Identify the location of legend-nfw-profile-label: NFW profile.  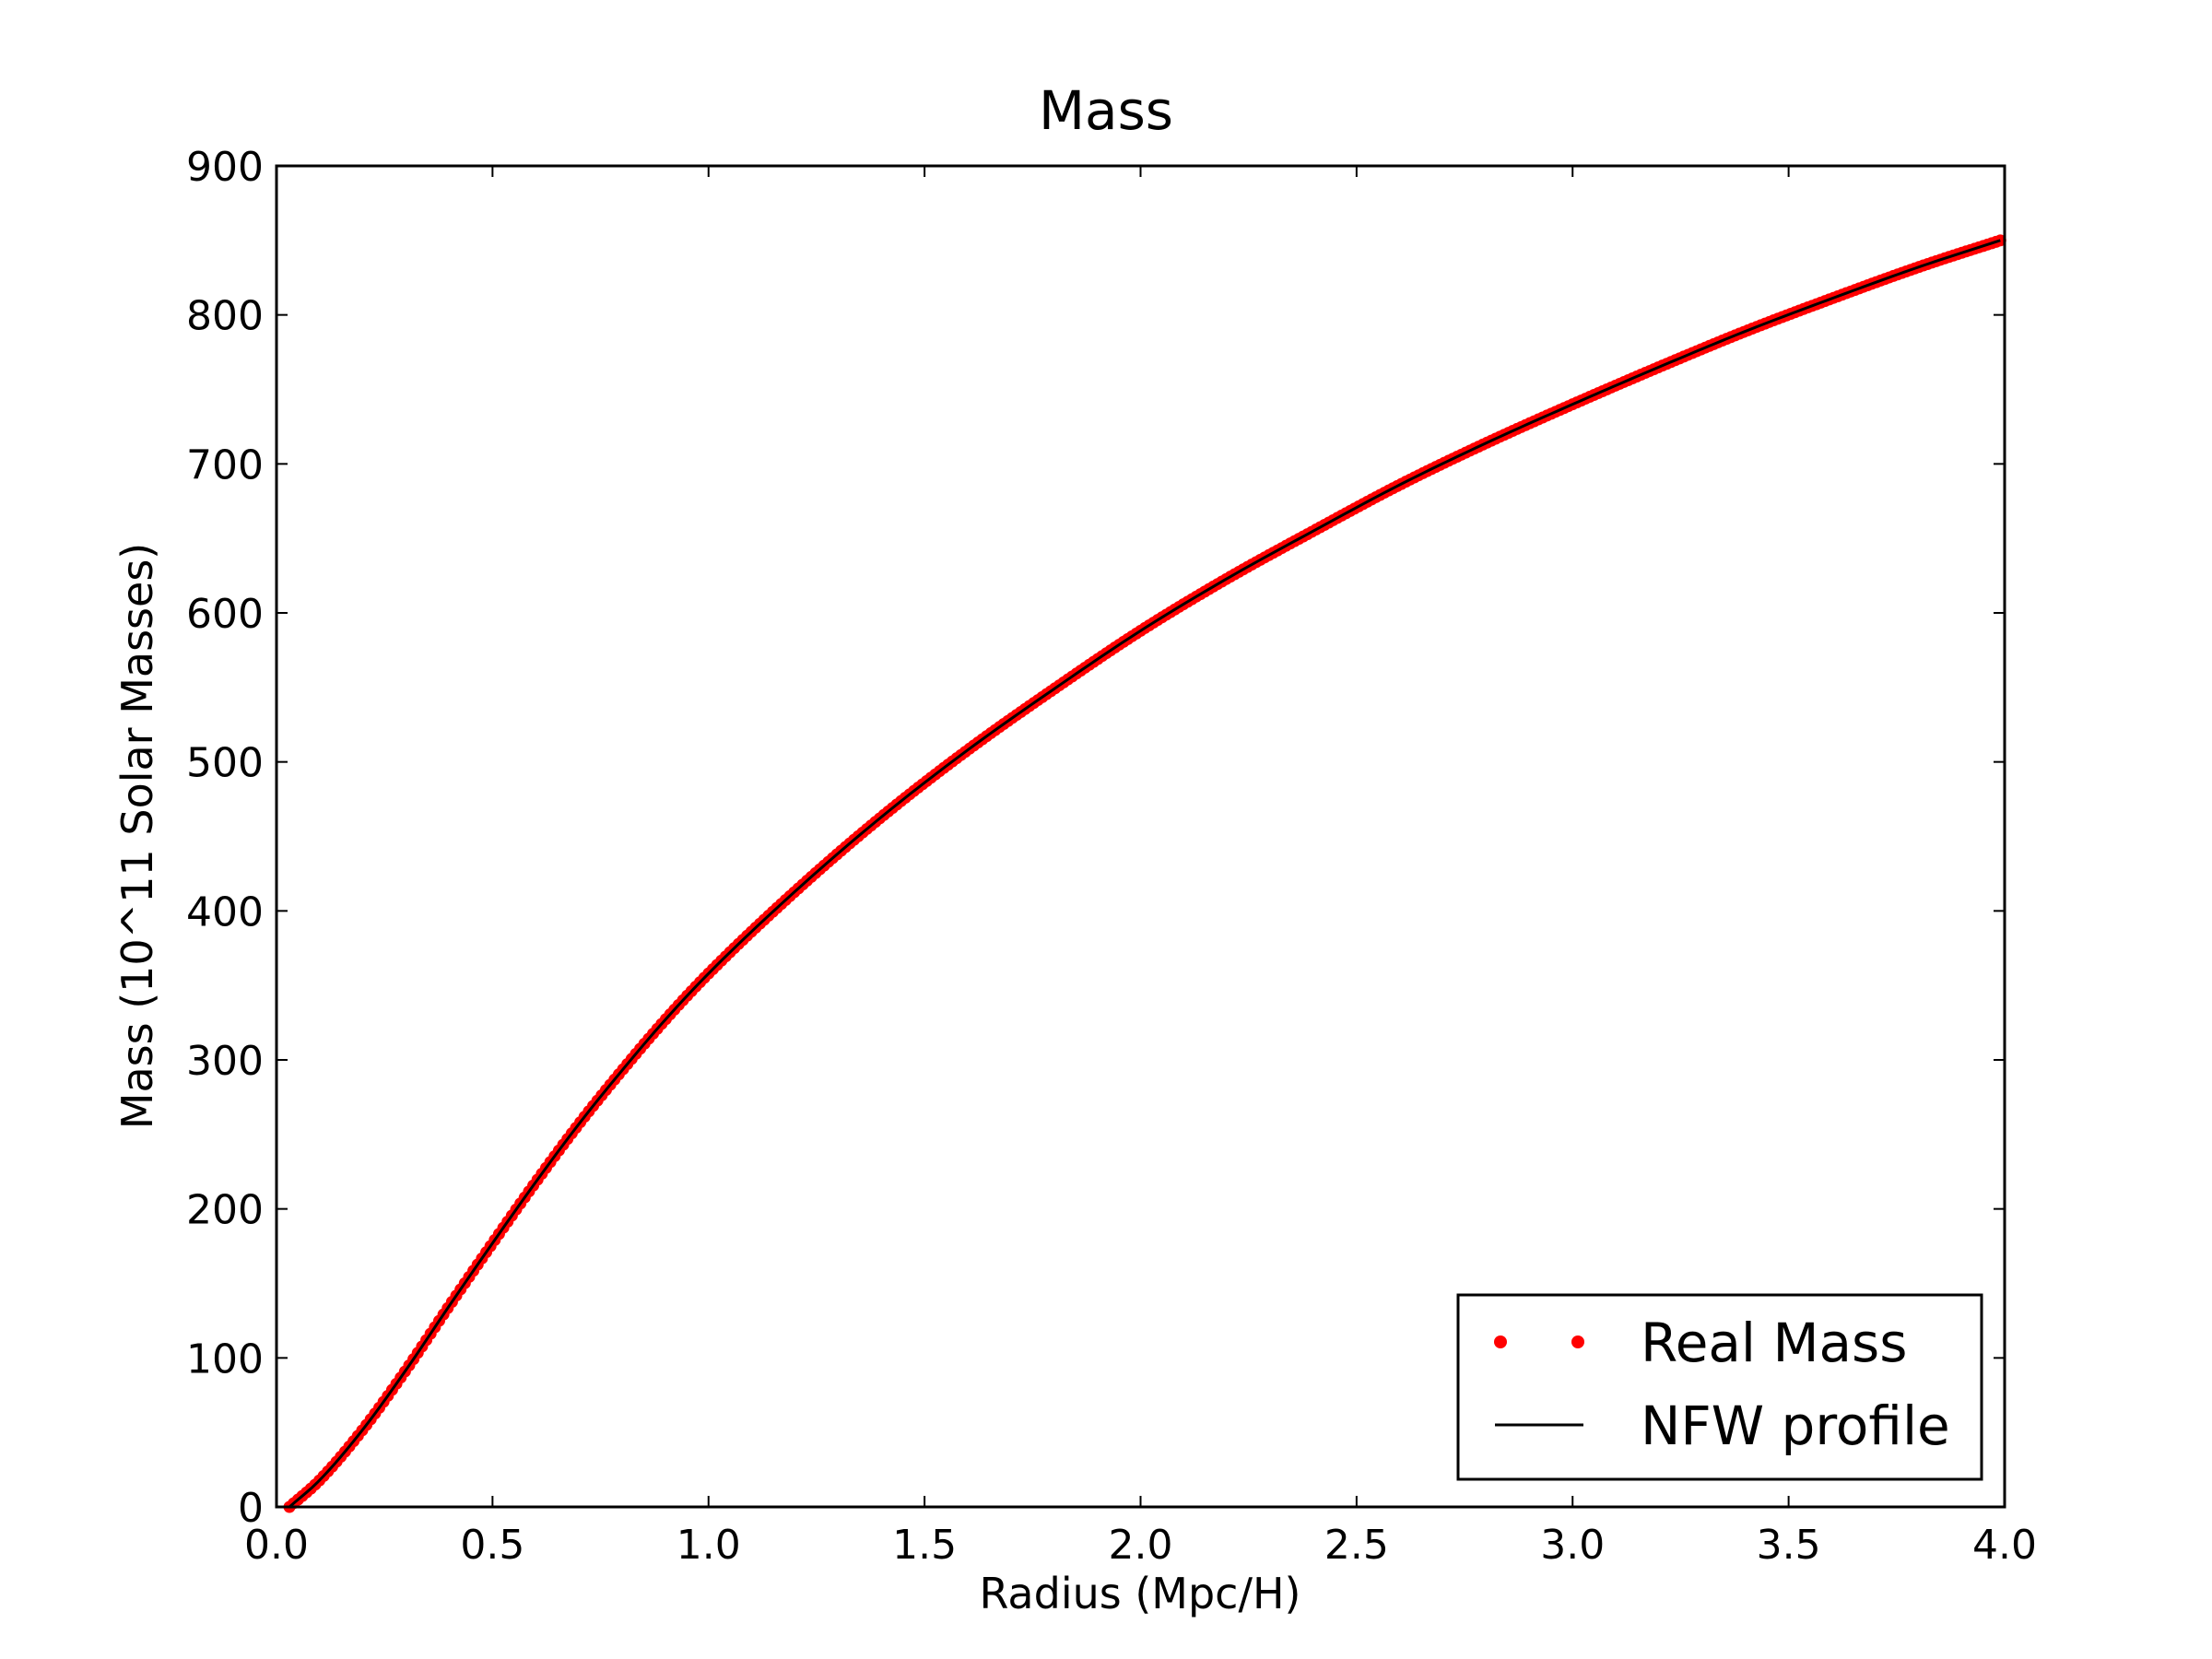
(1795, 1425).